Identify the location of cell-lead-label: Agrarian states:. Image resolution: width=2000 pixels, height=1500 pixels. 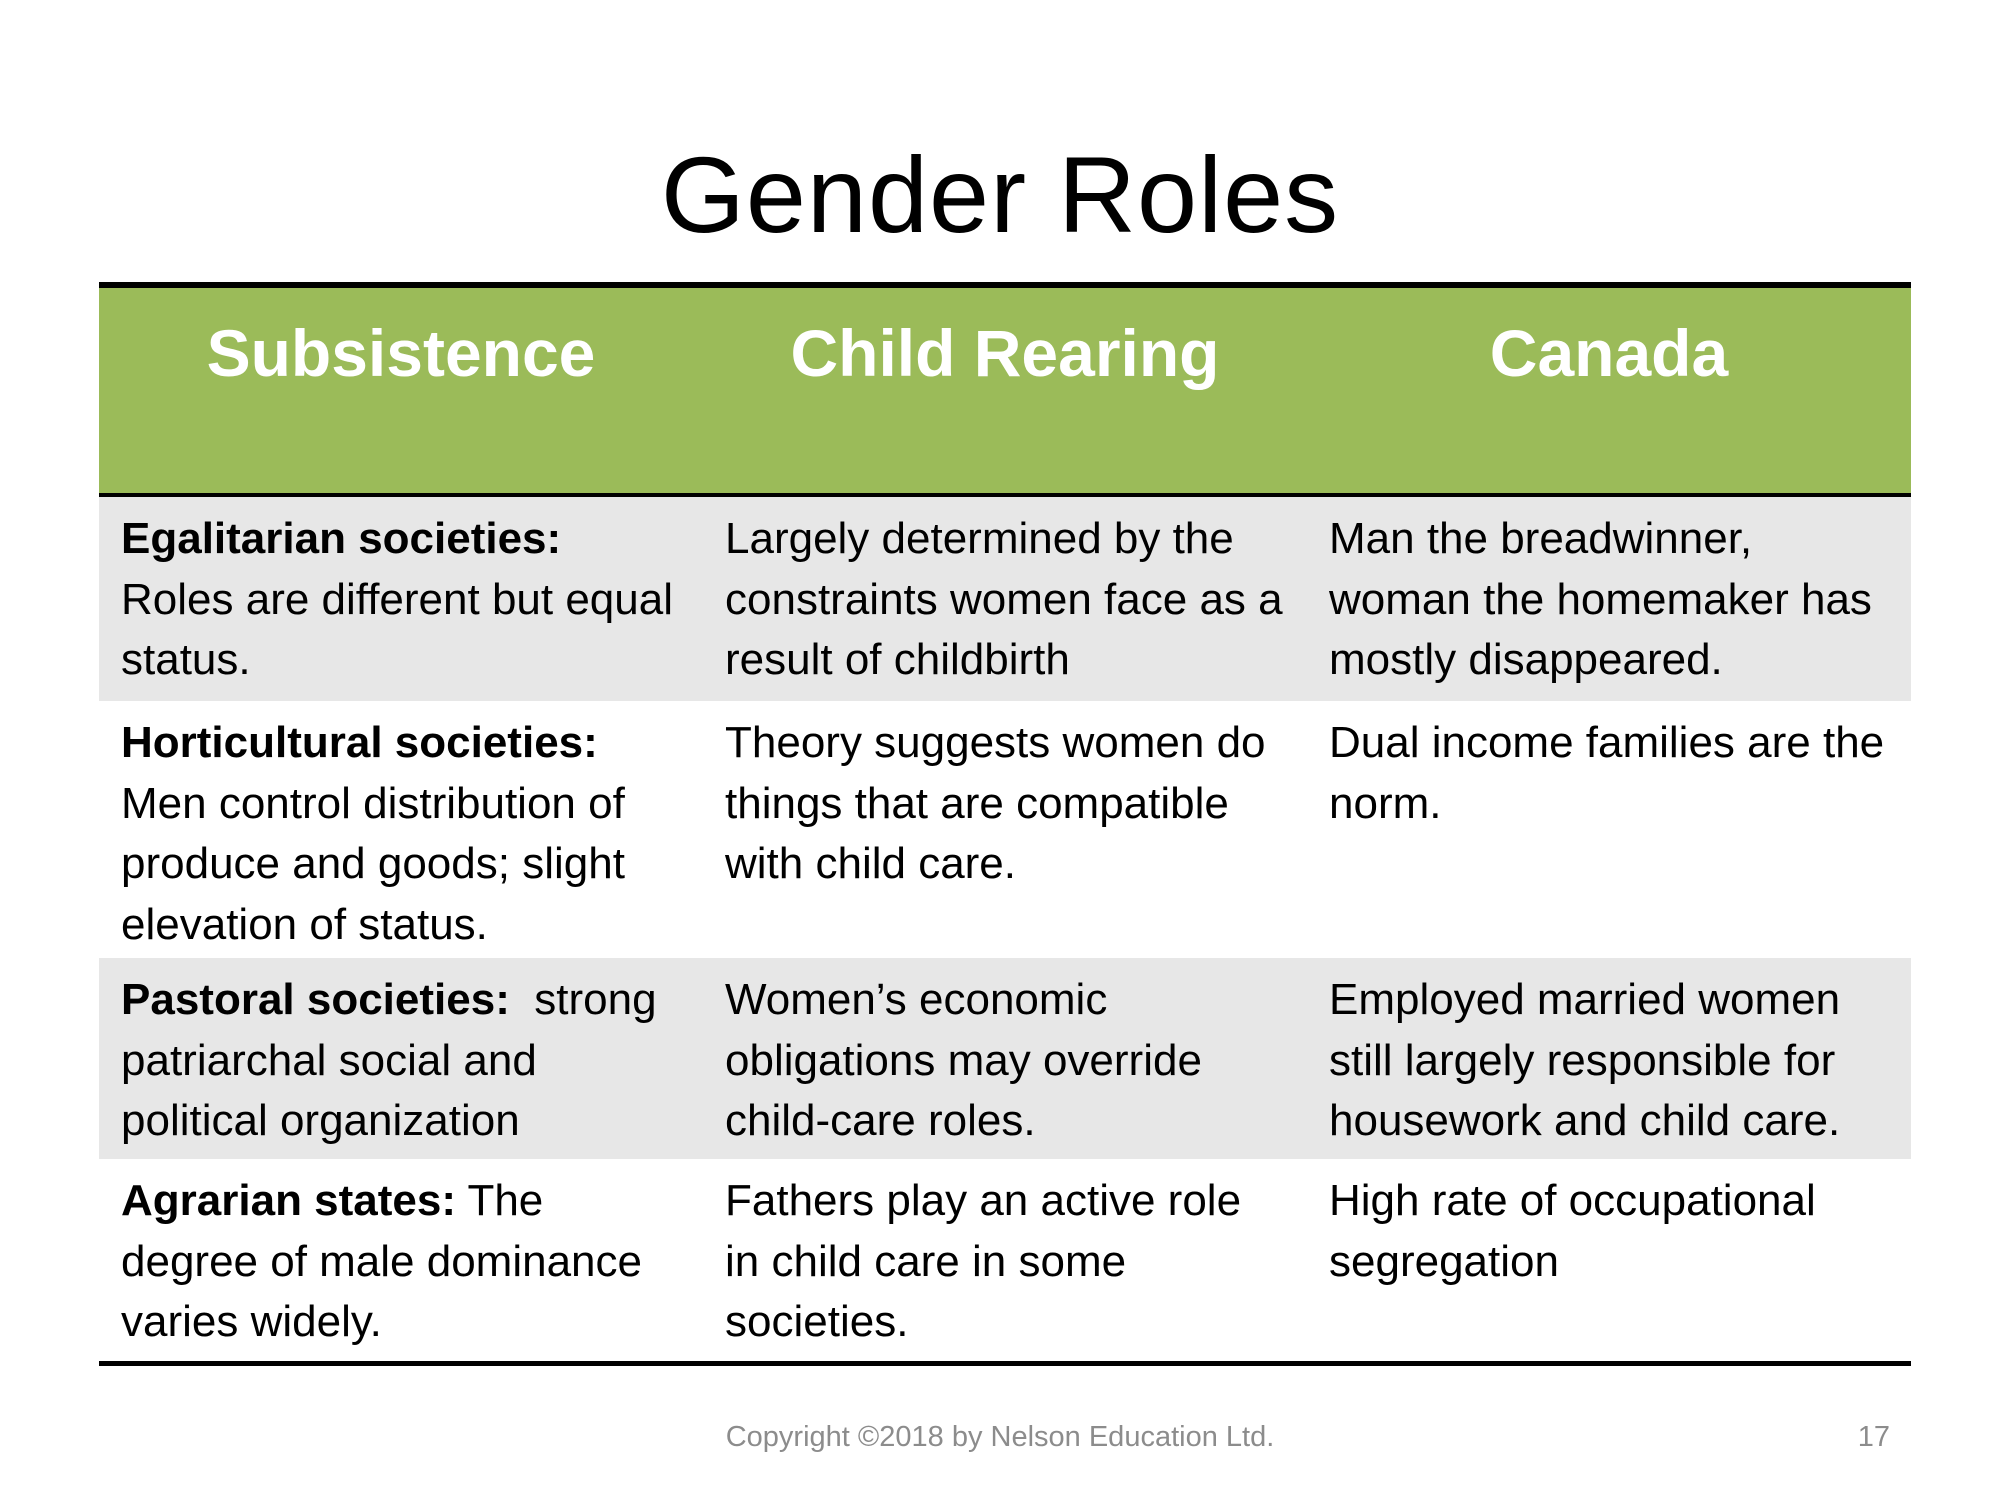
(289, 1200).